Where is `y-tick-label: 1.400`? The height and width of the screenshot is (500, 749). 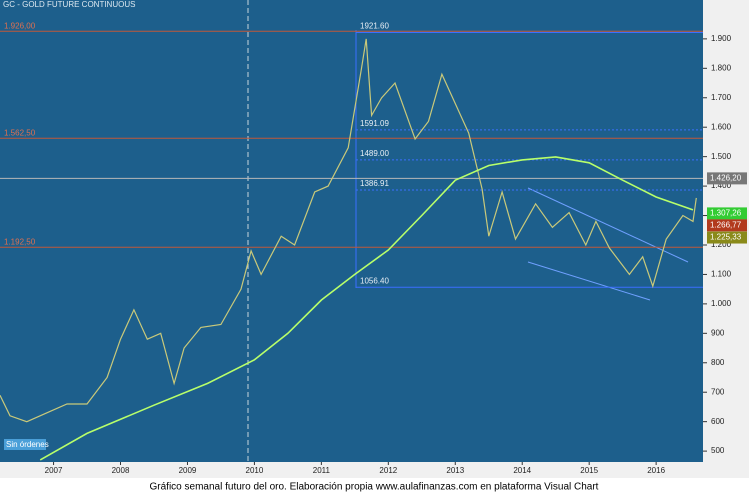
y-tick-label: 1.400 is located at coordinates (721, 185).